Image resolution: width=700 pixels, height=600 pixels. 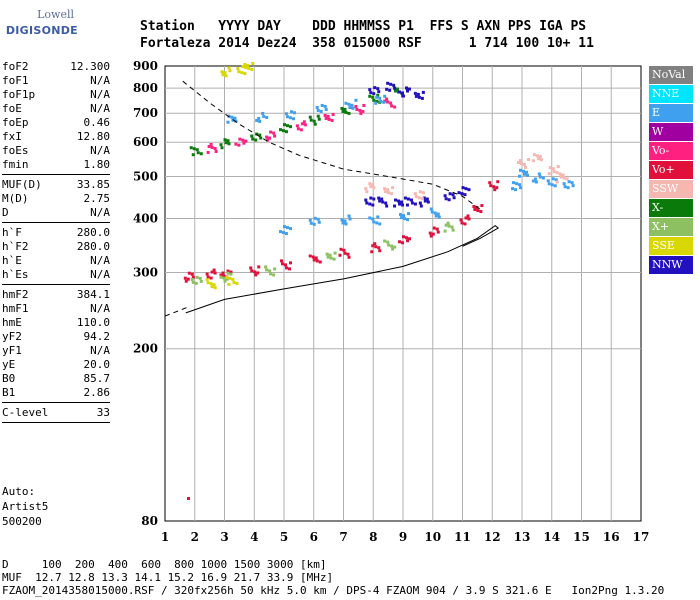 What do you see at coordinates (56, 337) in the screenshot?
I see `param-row: yF2 94.2` at bounding box center [56, 337].